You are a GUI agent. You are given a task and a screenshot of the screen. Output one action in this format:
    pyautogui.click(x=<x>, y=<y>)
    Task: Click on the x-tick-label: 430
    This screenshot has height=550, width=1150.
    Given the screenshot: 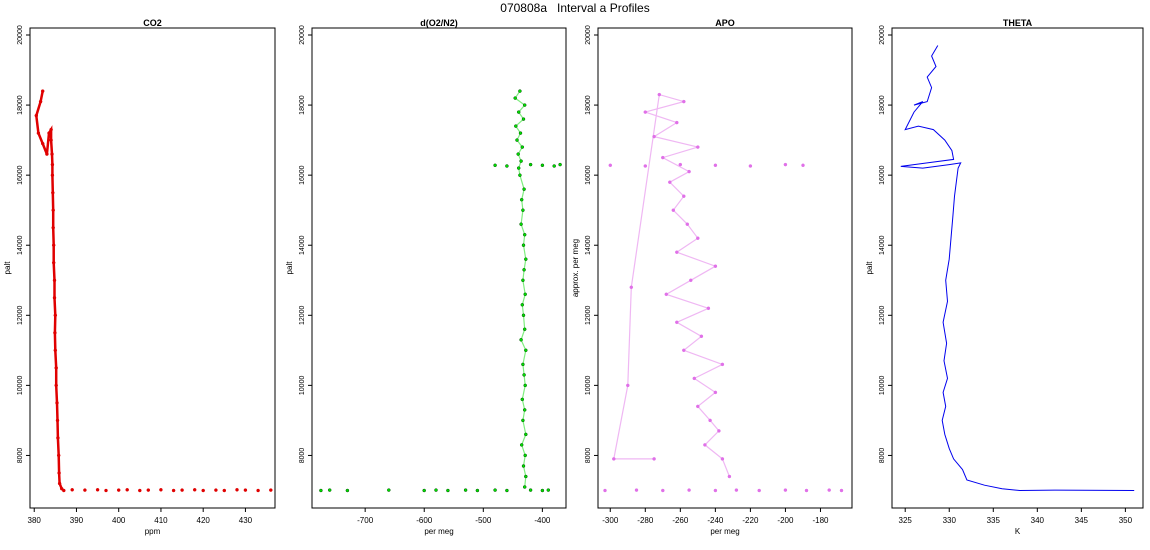 What is the action you would take?
    pyautogui.click(x=246, y=520)
    